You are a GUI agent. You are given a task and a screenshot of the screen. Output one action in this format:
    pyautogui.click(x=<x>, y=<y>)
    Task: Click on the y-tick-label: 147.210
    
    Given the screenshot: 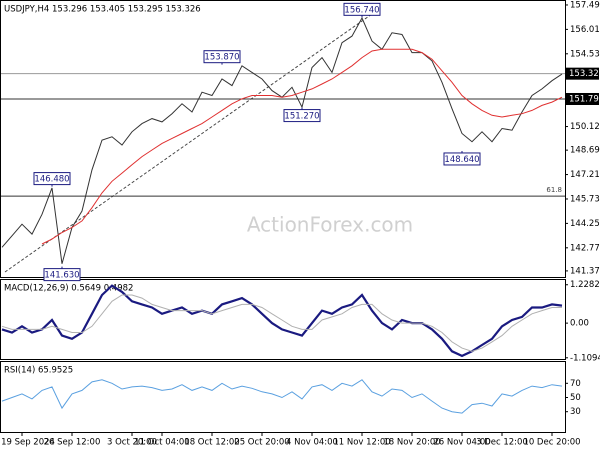 What is the action you would take?
    pyautogui.click(x=585, y=175)
    